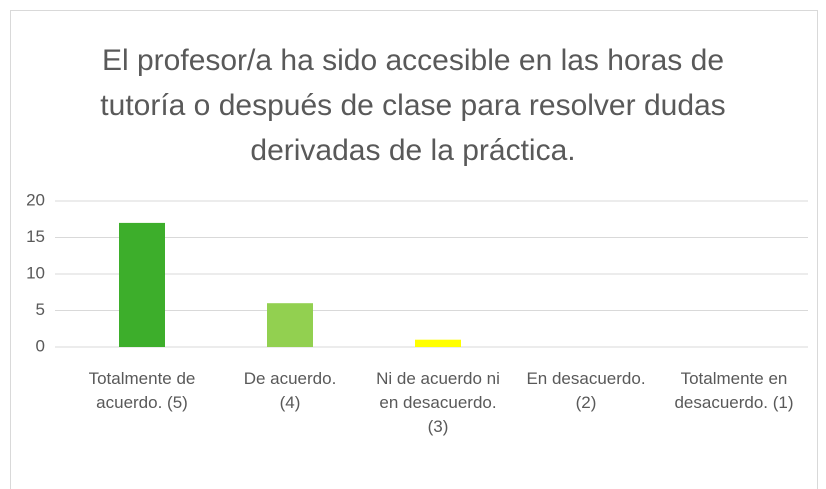  I want to click on y-tick-label: 10, so click(35, 272).